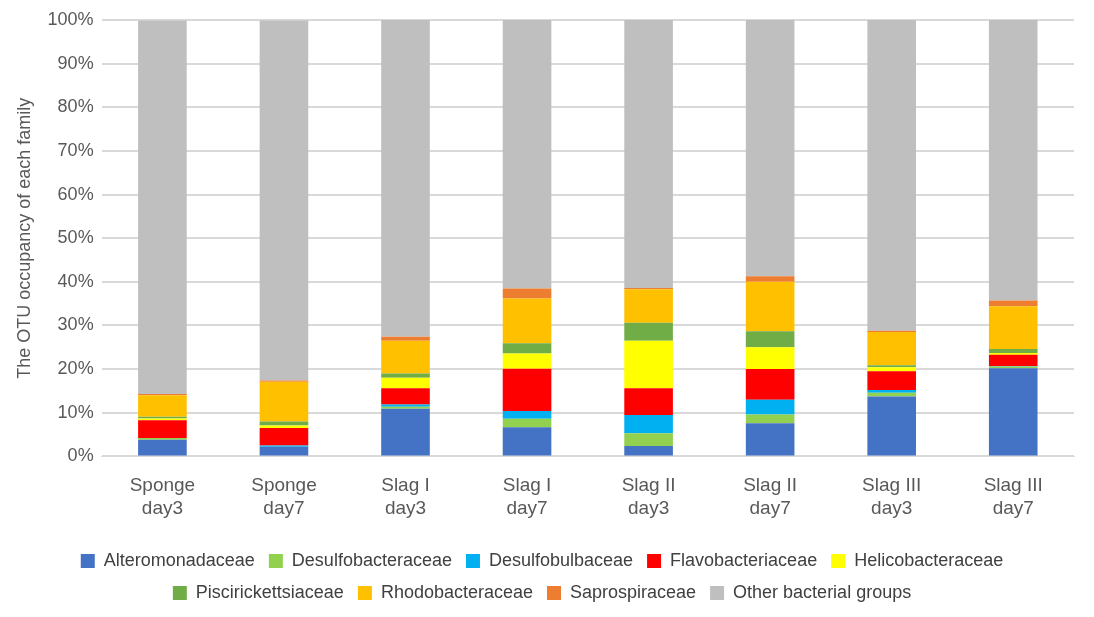 Image resolution: width=1094 pixels, height=617 pixels. I want to click on legend-label: Rhodobacteraceae, so click(457, 591).